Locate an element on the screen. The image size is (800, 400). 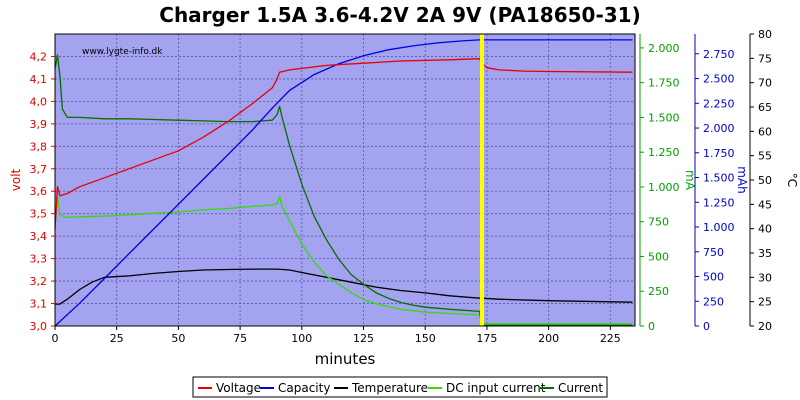
temp-tick-label: 30 is located at coordinates (765, 277).